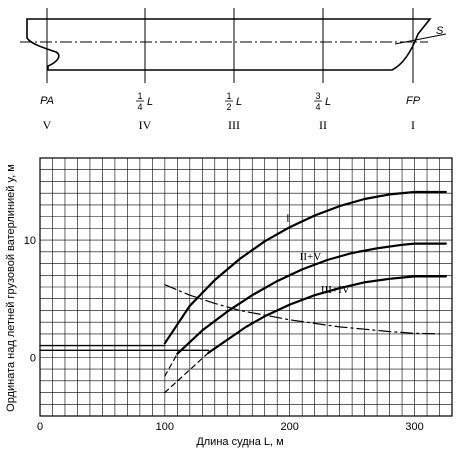  I want to click on curve-label: II+V, so click(311, 257).